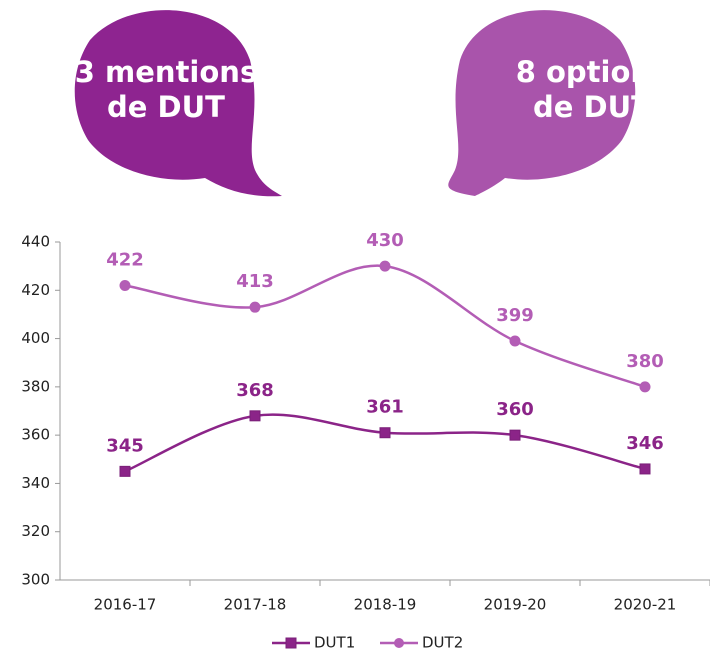 This screenshot has width=710, height=658. I want to click on y-tick-label: 400, so click(35, 338).